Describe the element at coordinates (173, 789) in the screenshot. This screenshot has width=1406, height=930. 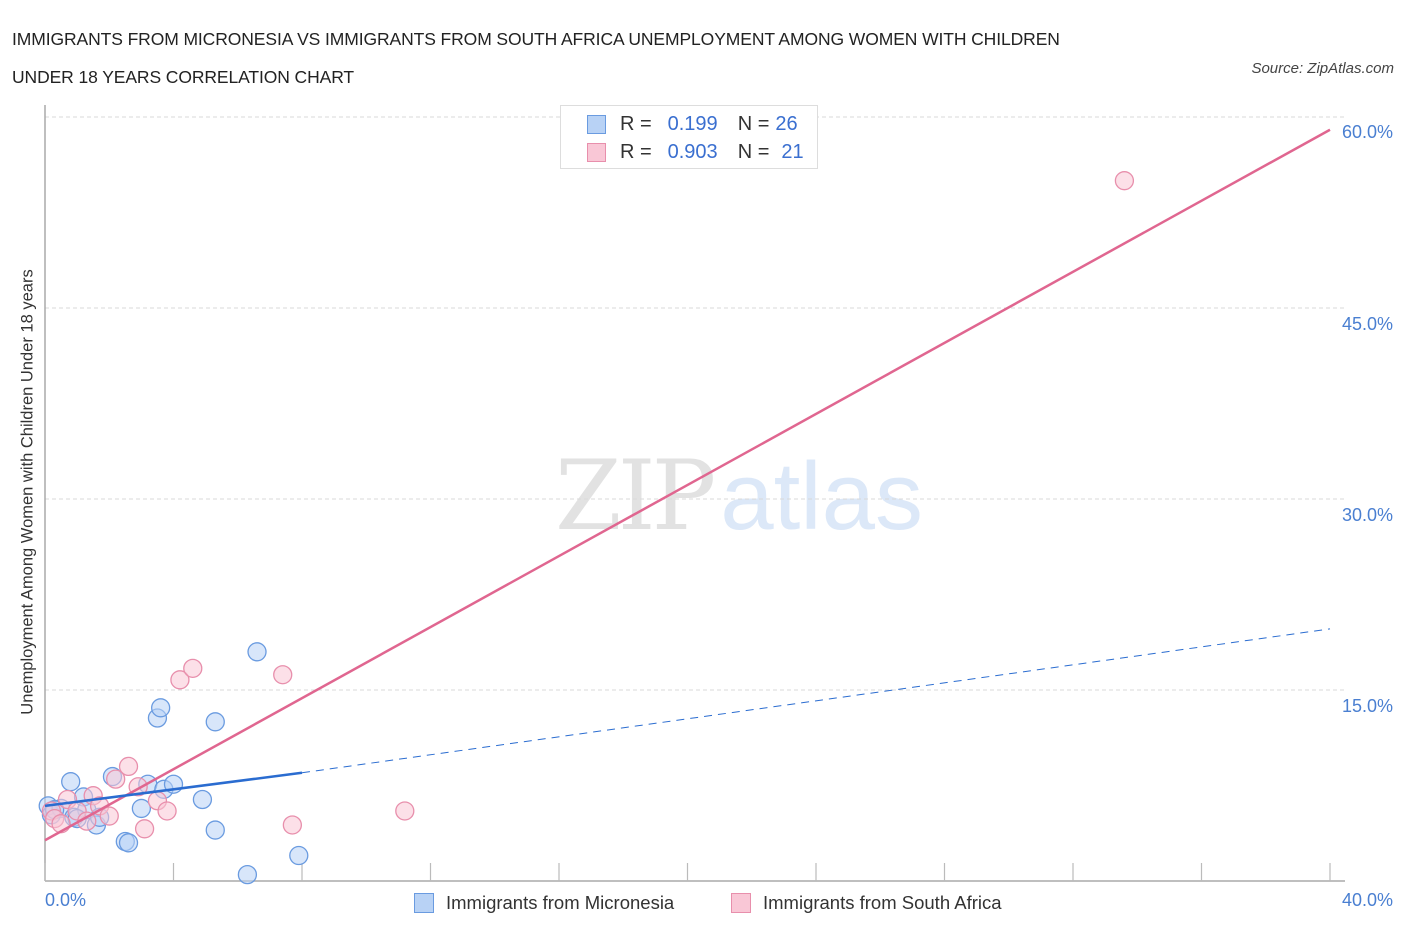
I see `micronesia-trend-line` at that location.